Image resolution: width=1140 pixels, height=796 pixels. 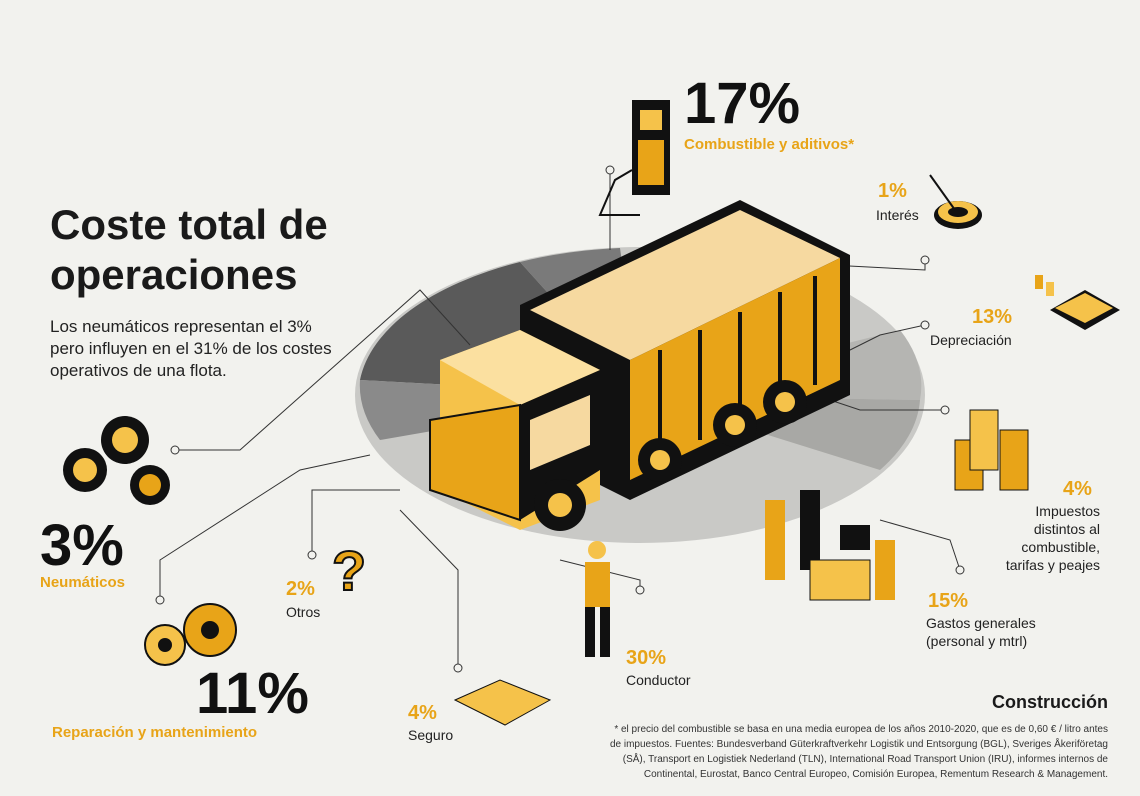 I want to click on combustible-pct: 17%, so click(x=742, y=103).